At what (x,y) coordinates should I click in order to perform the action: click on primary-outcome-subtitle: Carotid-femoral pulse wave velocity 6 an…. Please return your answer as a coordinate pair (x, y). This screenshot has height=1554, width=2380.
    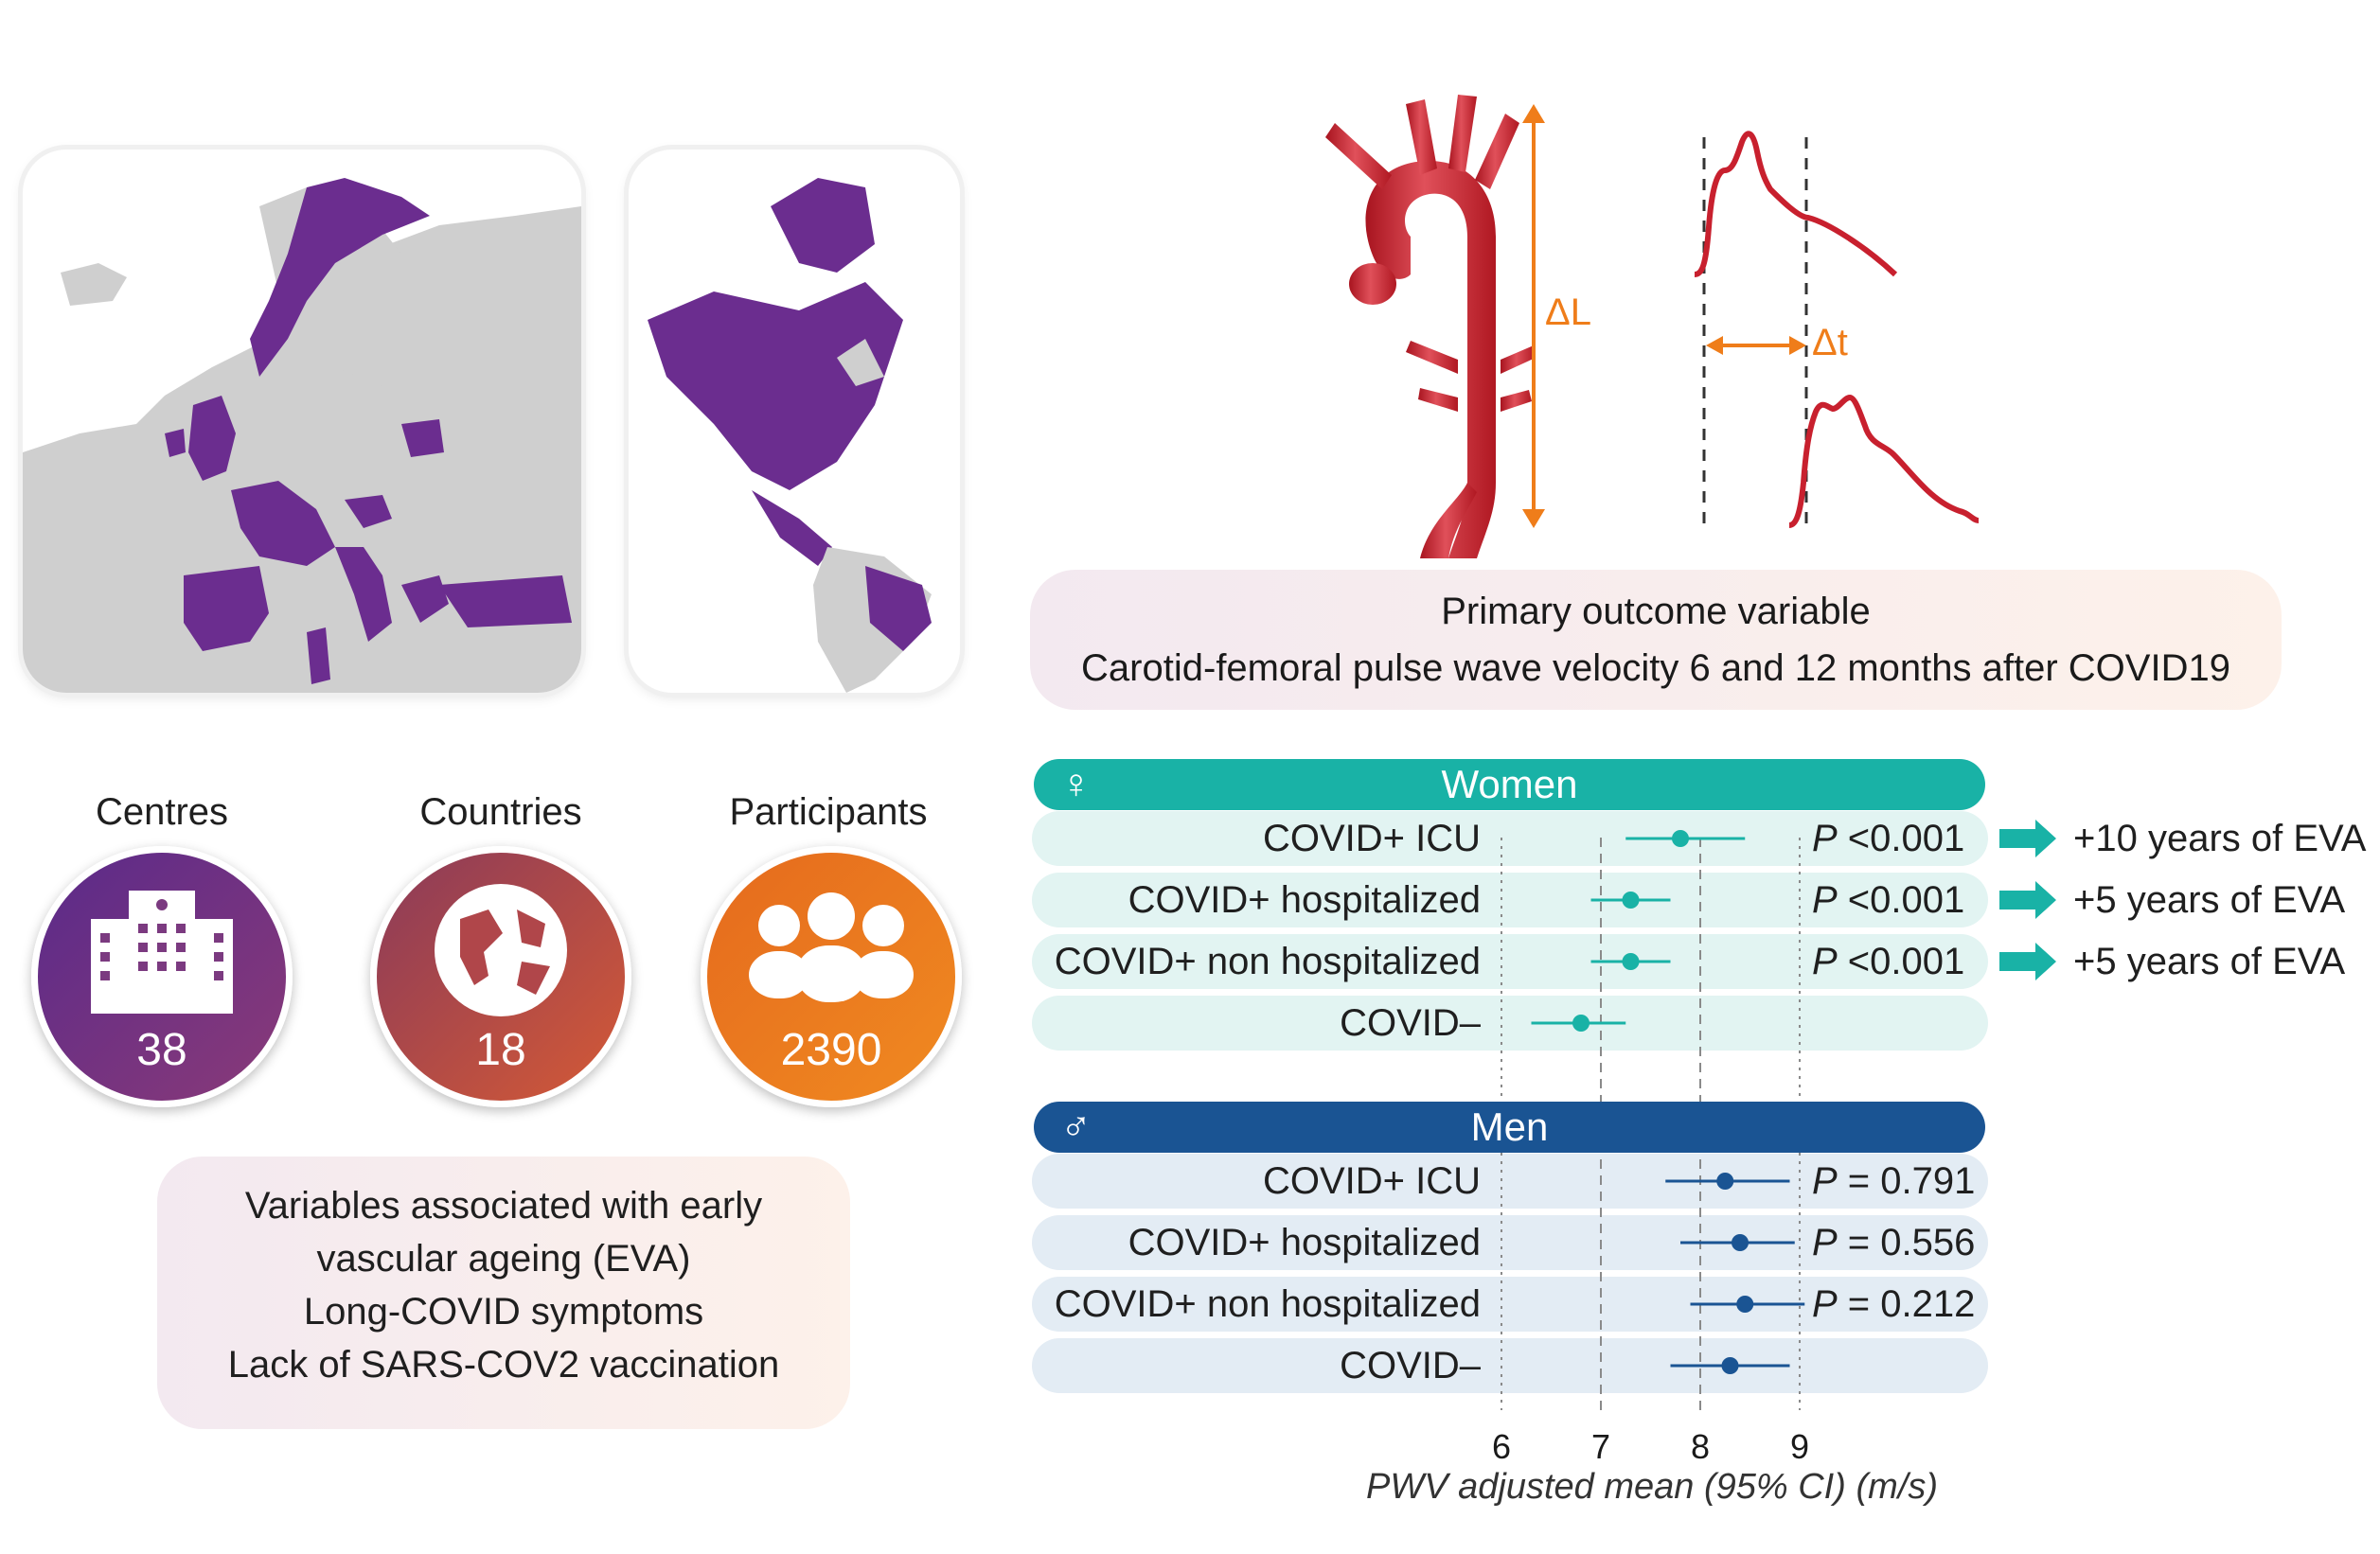
    Looking at the image, I should click on (1655, 668).